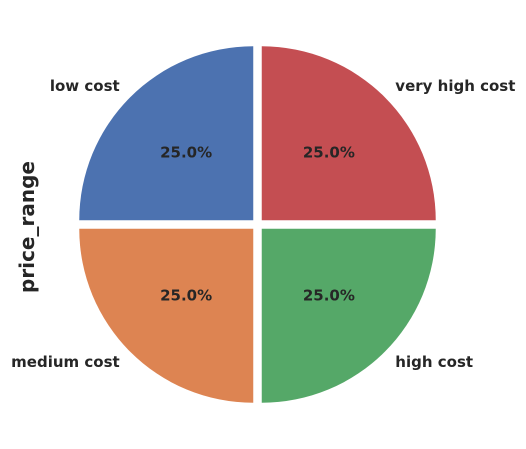 The width and height of the screenshot is (526, 449). What do you see at coordinates (166, 315) in the screenshot?
I see `pie-slice-medium-cost` at bounding box center [166, 315].